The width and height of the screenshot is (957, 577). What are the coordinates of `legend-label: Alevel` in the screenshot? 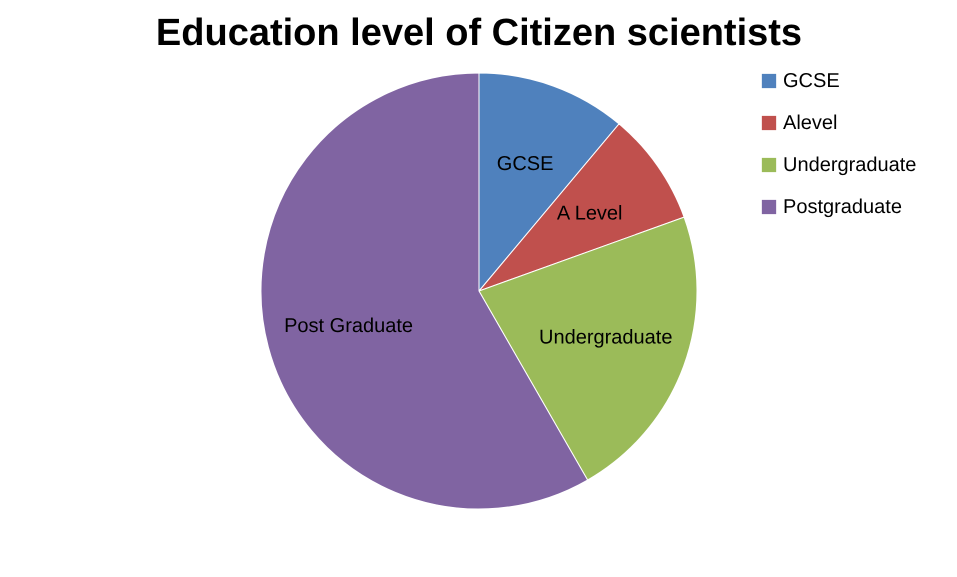 It's located at (810, 123).